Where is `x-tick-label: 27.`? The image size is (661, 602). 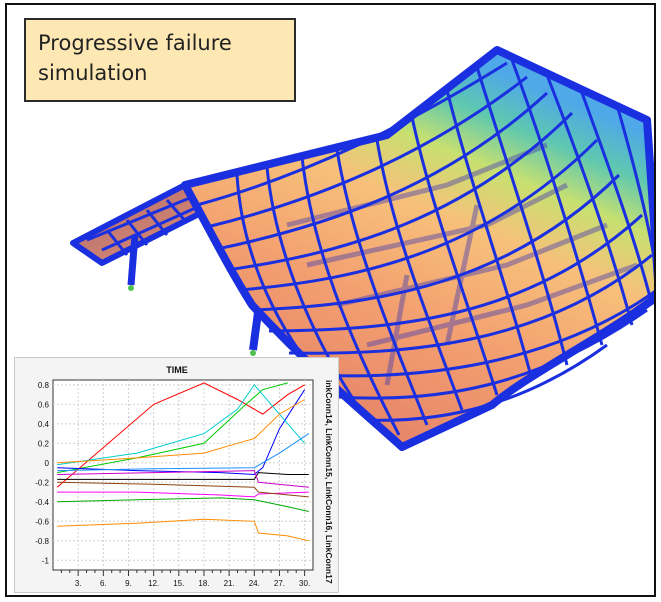 x-tick-label: 27. is located at coordinates (279, 583).